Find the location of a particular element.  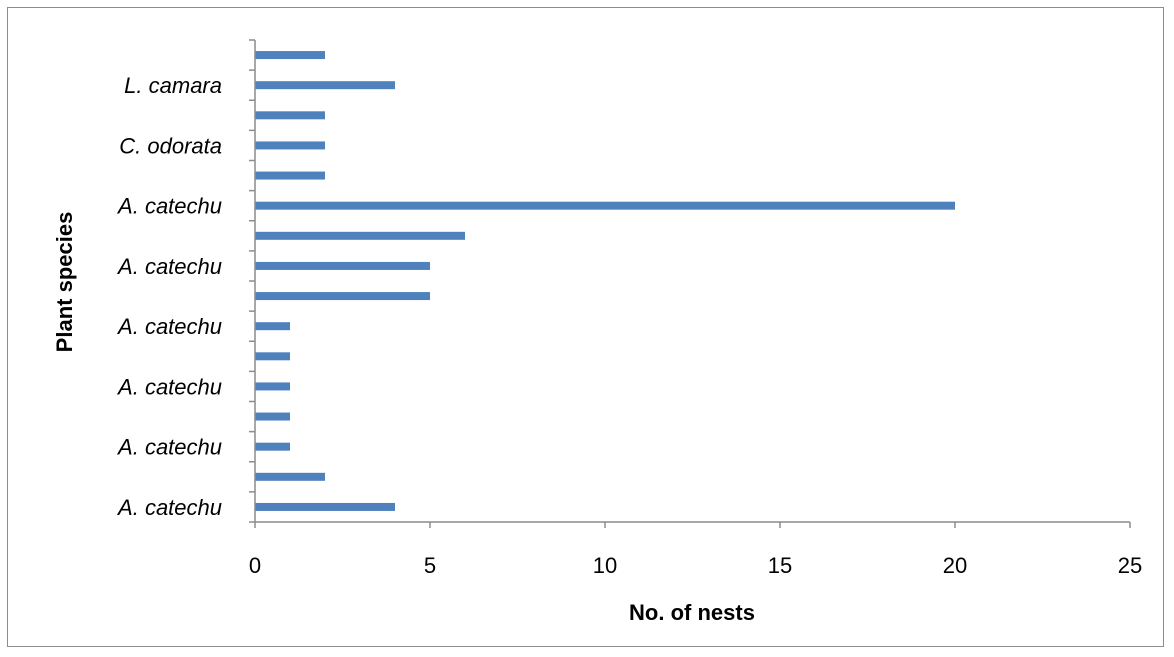

x-tick-label: 20 is located at coordinates (955, 565).